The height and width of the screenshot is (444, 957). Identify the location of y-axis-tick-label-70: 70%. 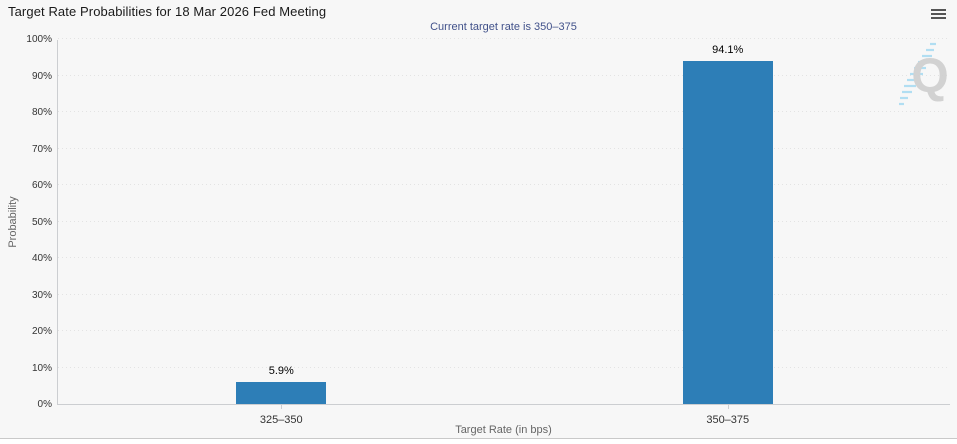
(41, 149).